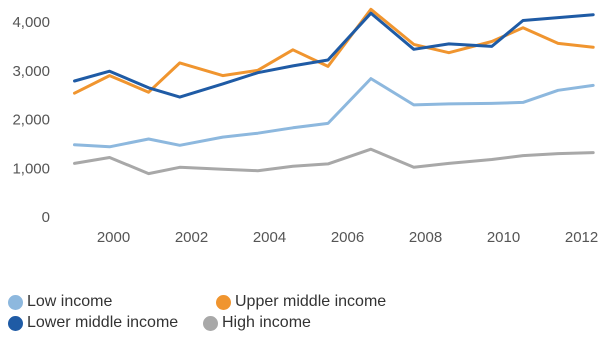  Describe the element at coordinates (266, 322) in the screenshot. I see `legend-label: High income` at that location.